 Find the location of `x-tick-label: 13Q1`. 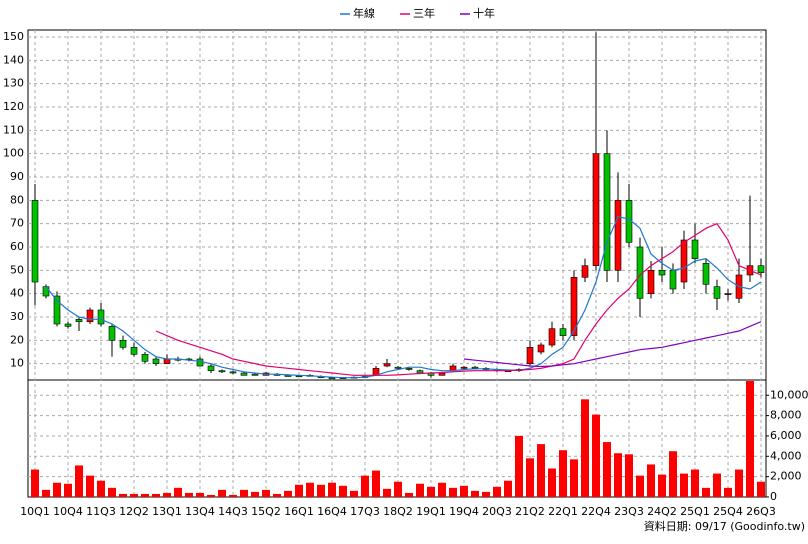

x-tick-label: 13Q1 is located at coordinates (167, 511).